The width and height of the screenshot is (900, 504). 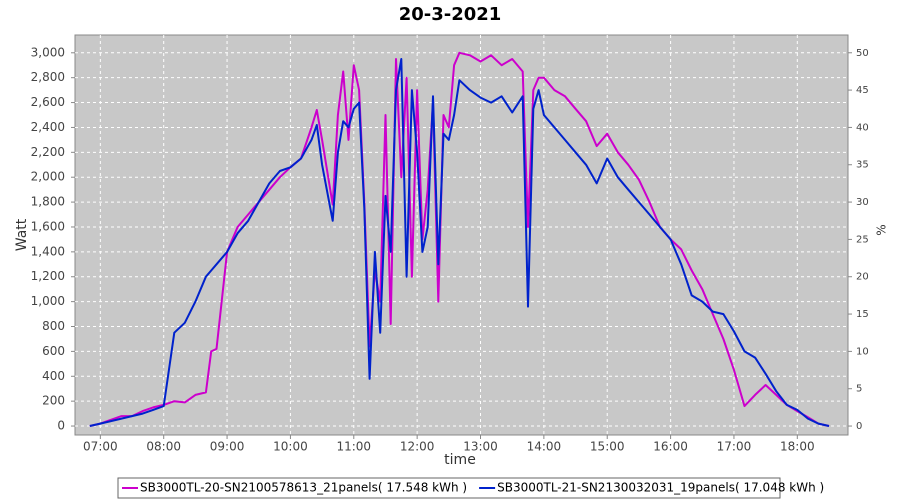 What do you see at coordinates (48, 301) in the screenshot?
I see `y-tick-label: 1,000` at bounding box center [48, 301].